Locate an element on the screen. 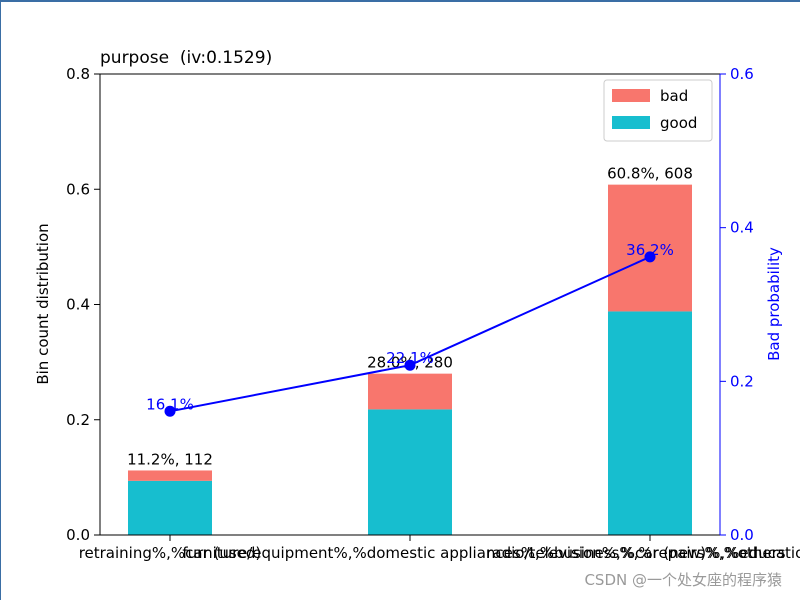  window-top-border is located at coordinates (400, 1).